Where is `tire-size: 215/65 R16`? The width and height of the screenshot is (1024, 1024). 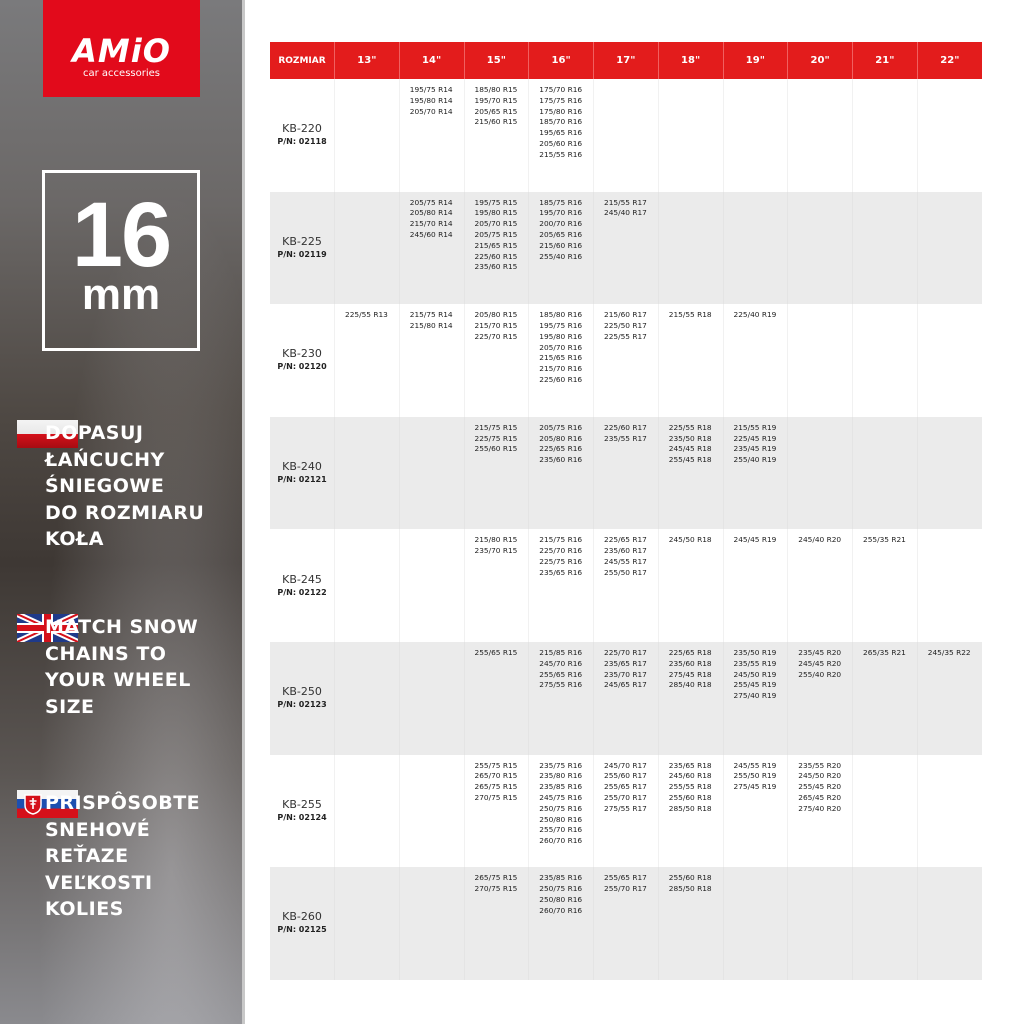
tire-size: 215/65 R16 is located at coordinates (561, 358).